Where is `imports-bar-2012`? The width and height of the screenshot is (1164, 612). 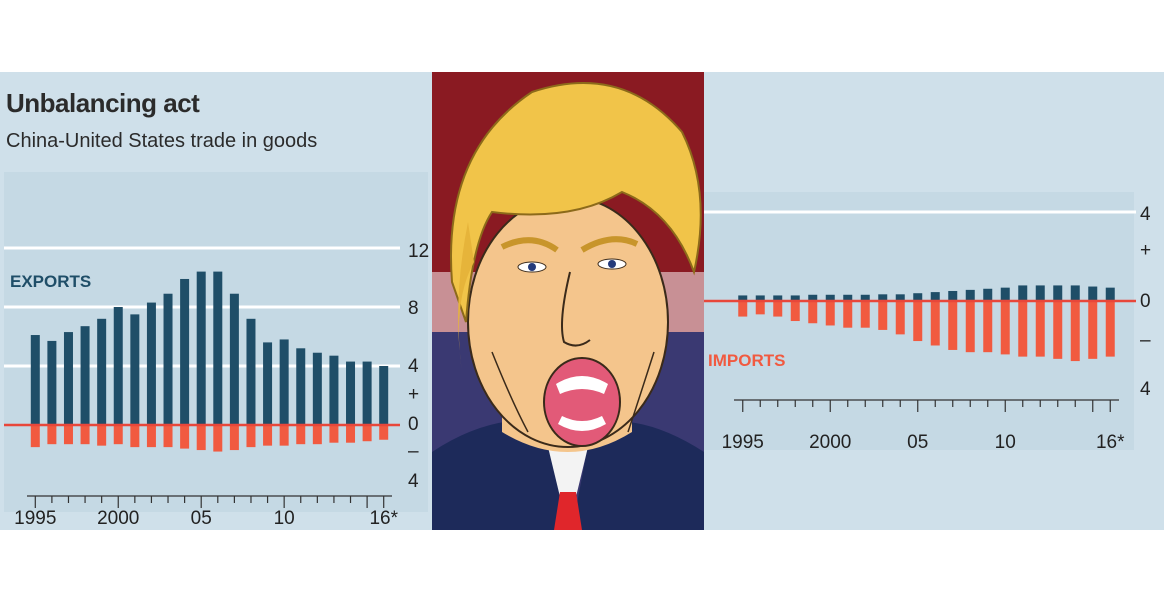 imports-bar-2012 is located at coordinates (317, 435).